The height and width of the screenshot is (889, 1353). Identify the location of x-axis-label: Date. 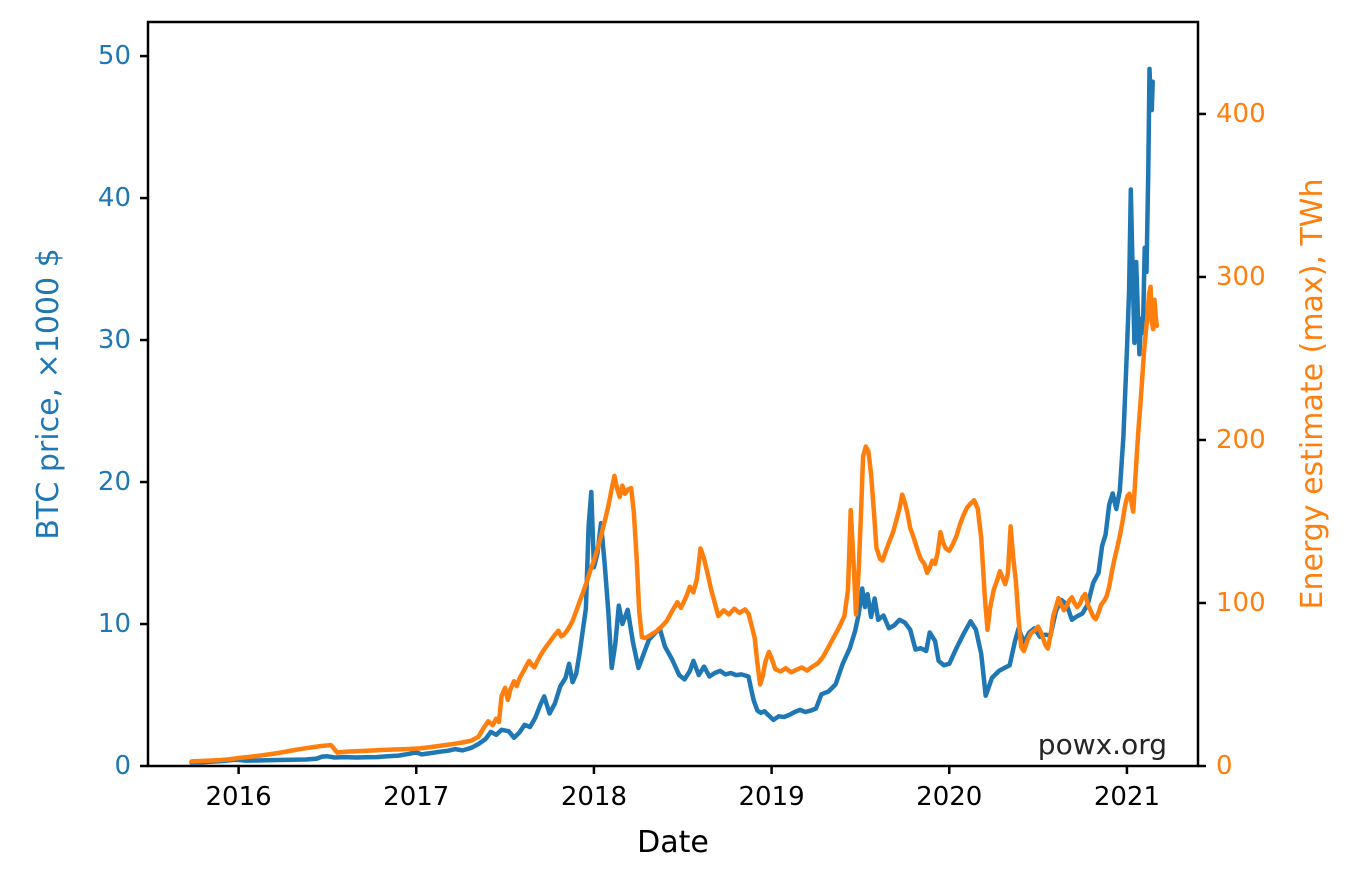
(673, 842).